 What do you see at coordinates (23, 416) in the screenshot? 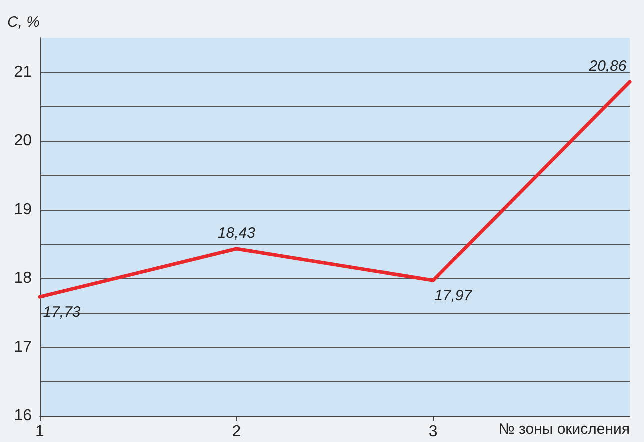
I see `y-tick-label: 16` at bounding box center [23, 416].